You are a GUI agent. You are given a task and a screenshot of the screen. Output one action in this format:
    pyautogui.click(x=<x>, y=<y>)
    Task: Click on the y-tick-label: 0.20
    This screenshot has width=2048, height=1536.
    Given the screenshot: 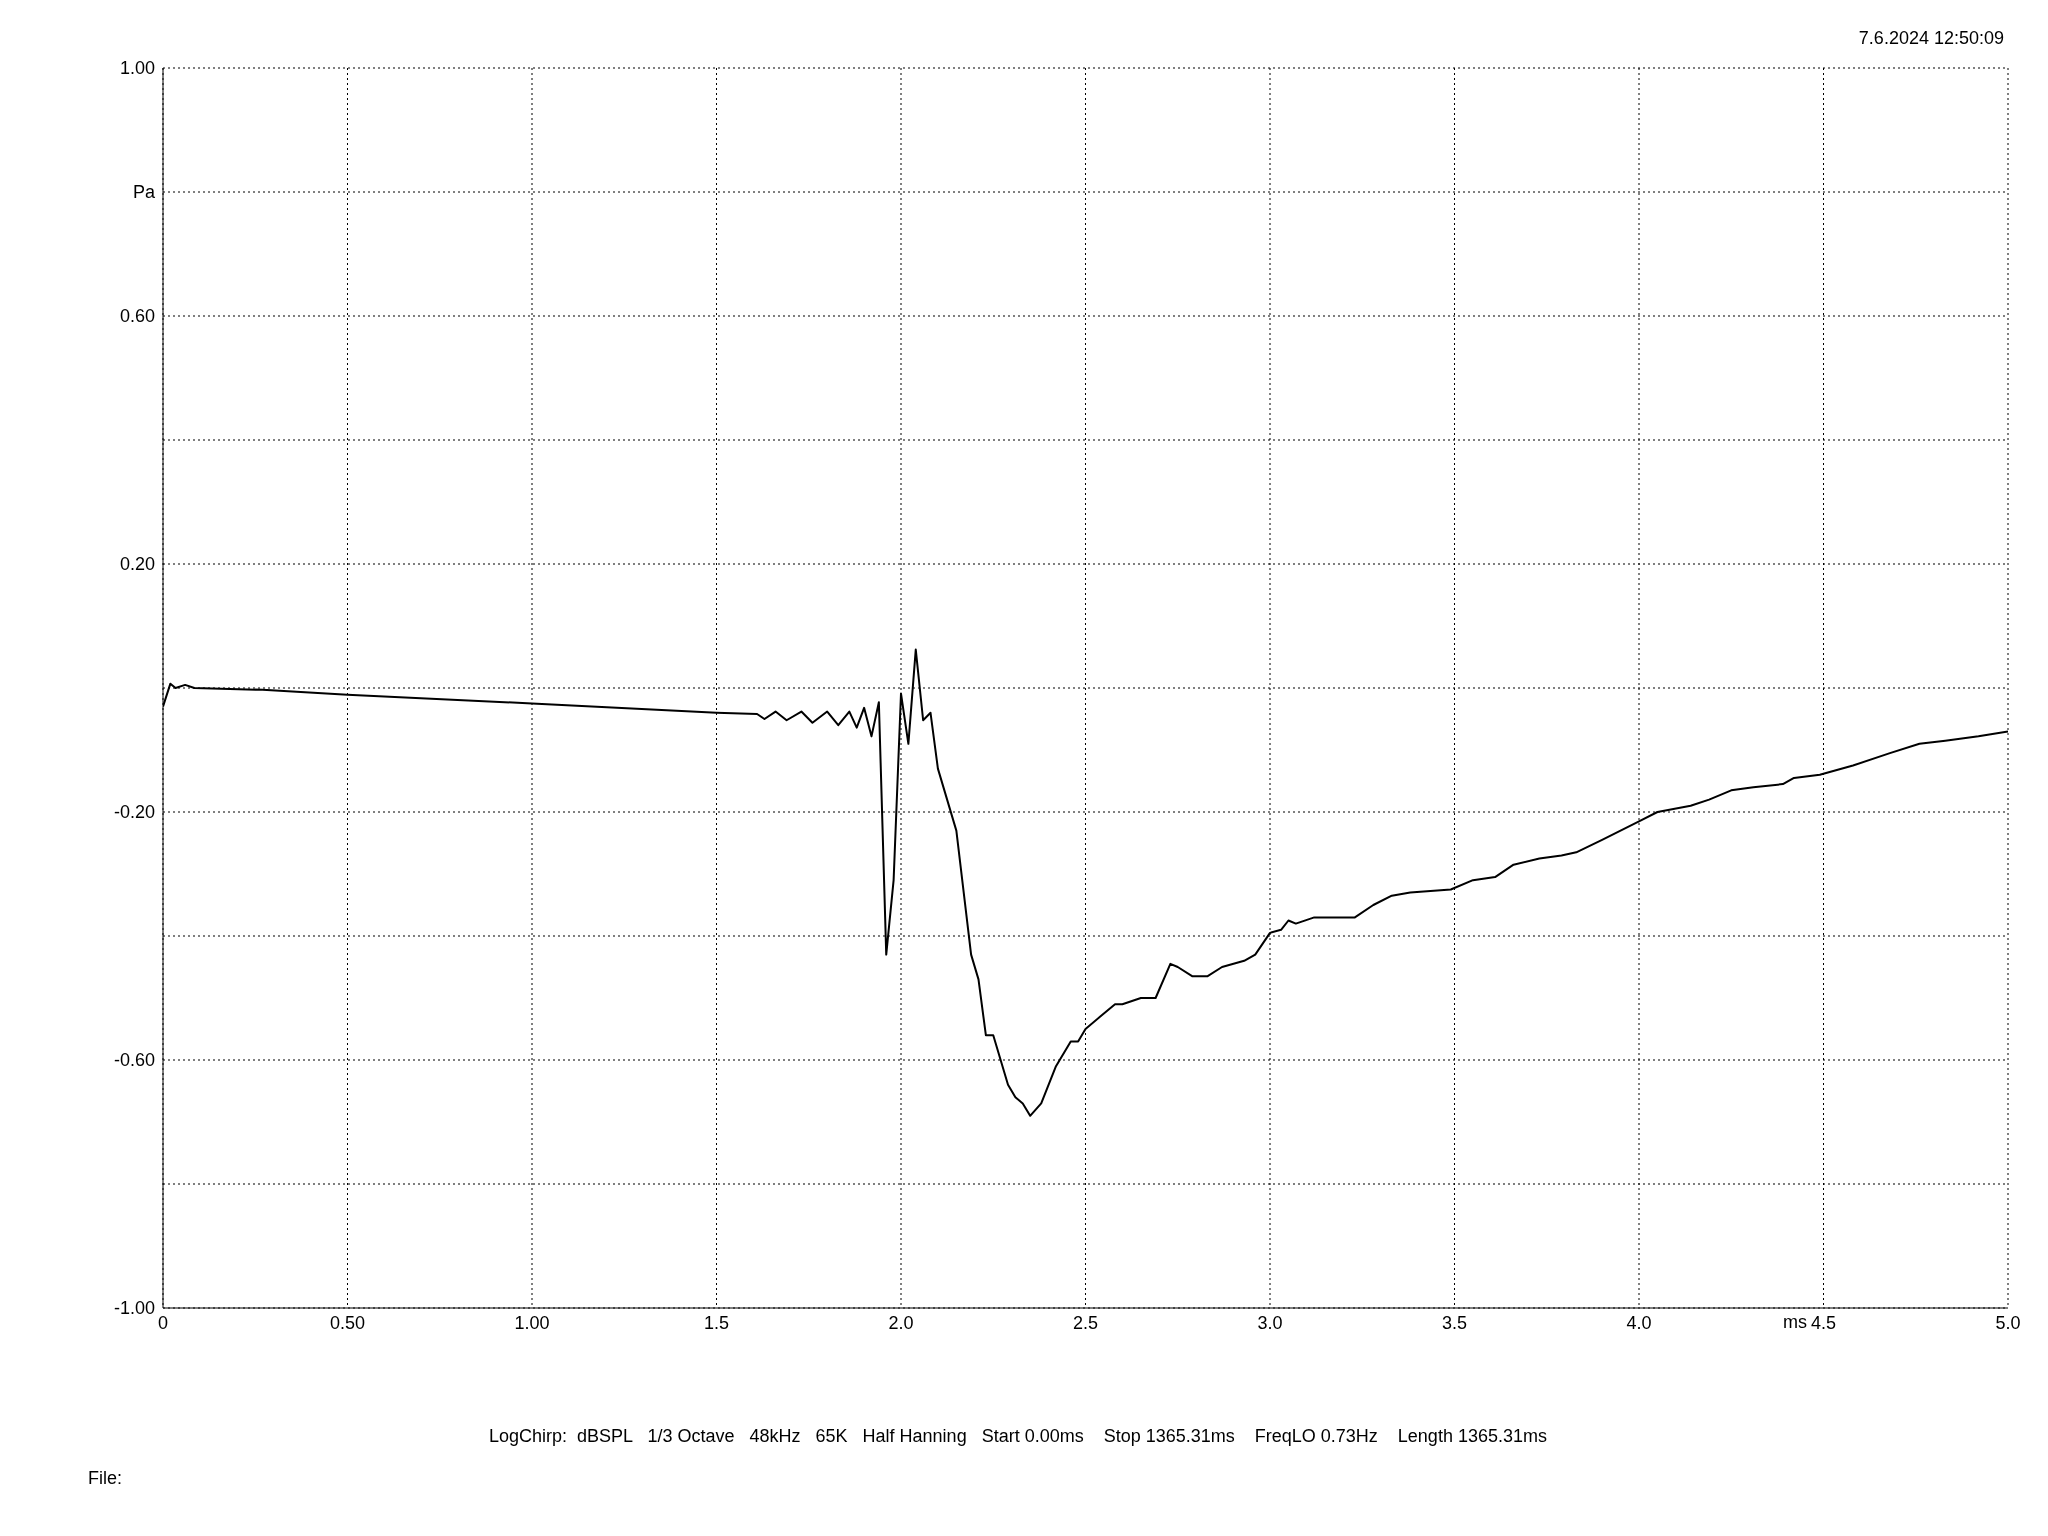 What is the action you would take?
    pyautogui.click(x=137, y=564)
    